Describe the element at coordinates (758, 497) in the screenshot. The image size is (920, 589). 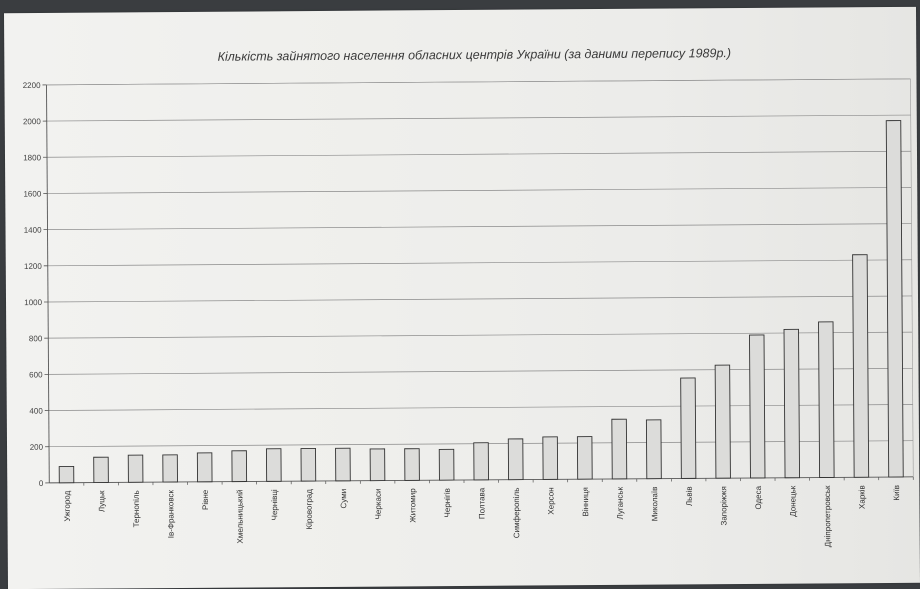
I see `x-tick-label: Одеса` at that location.